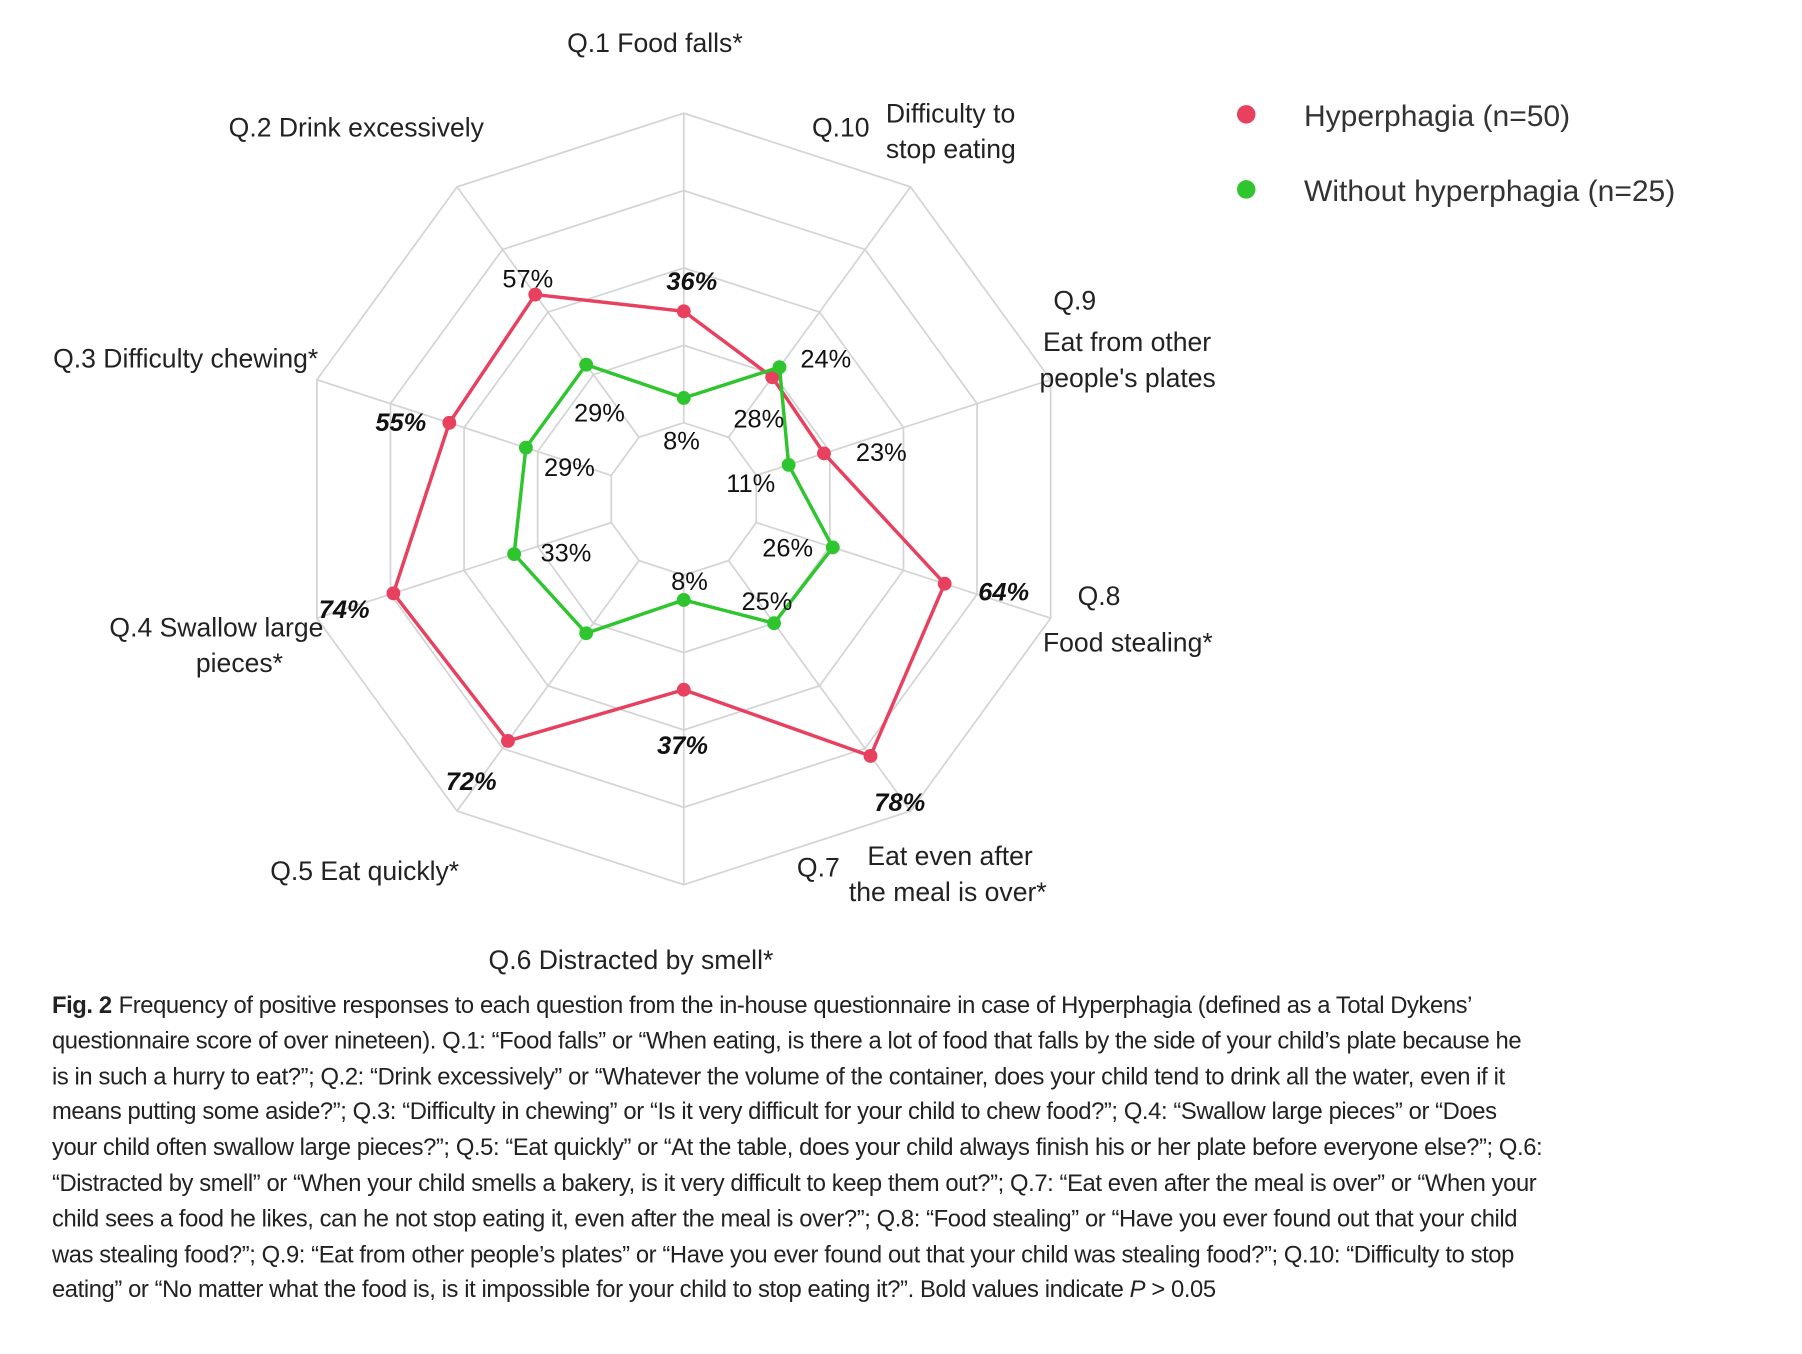  I want to click on data-label: 24%, so click(825, 359).